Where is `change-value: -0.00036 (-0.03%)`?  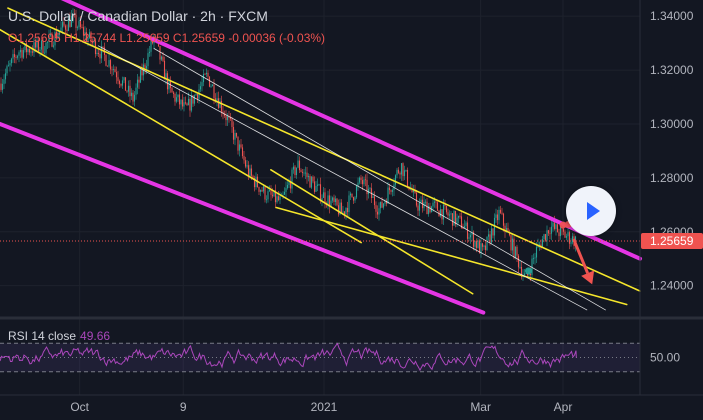
change-value: -0.00036 (-0.03%) is located at coordinates (277, 38).